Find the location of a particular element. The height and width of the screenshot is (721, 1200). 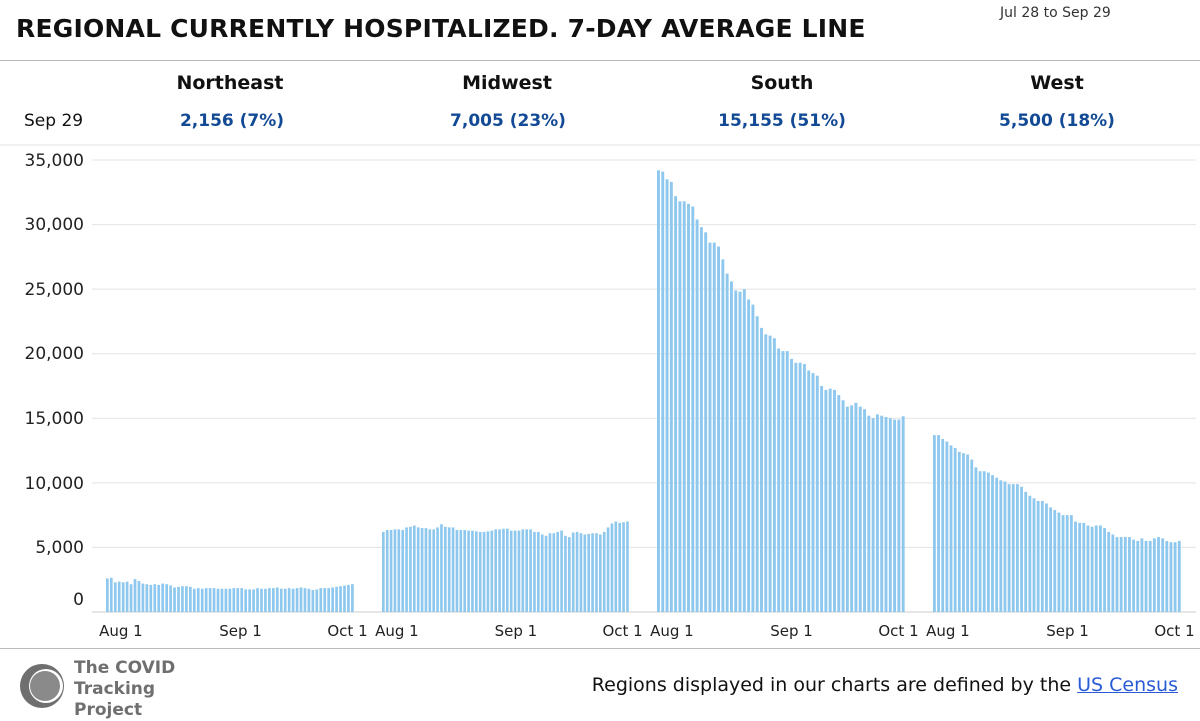

y-tick-label: 30,000 is located at coordinates (54, 225).